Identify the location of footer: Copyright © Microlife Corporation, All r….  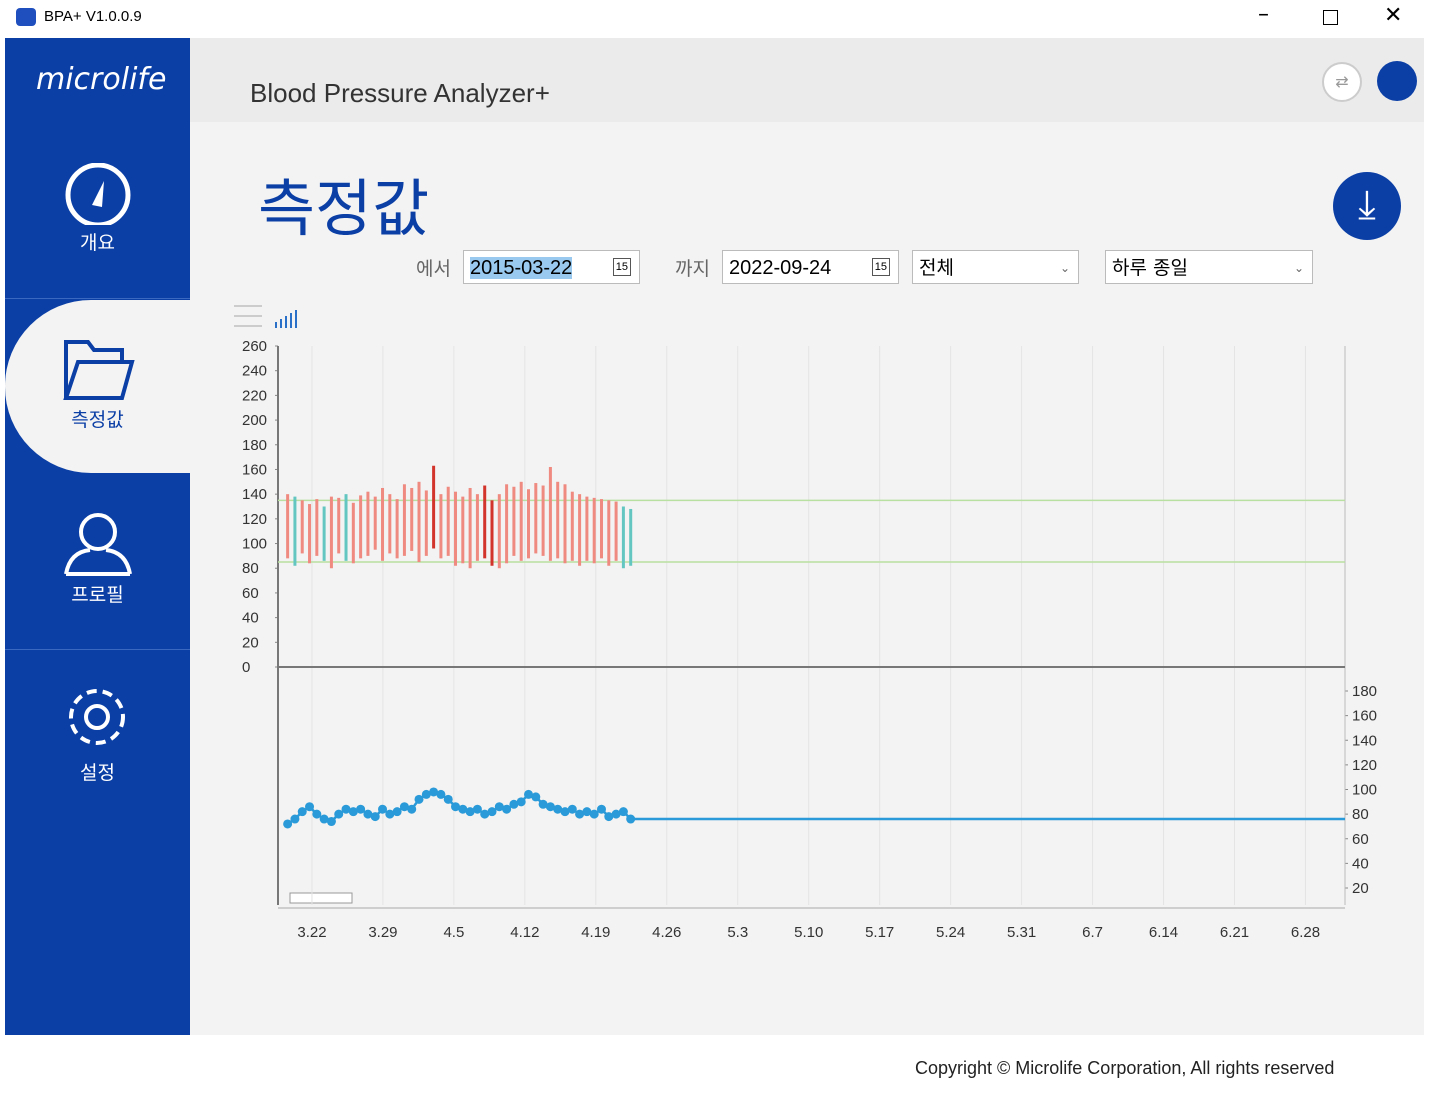
(1125, 1068).